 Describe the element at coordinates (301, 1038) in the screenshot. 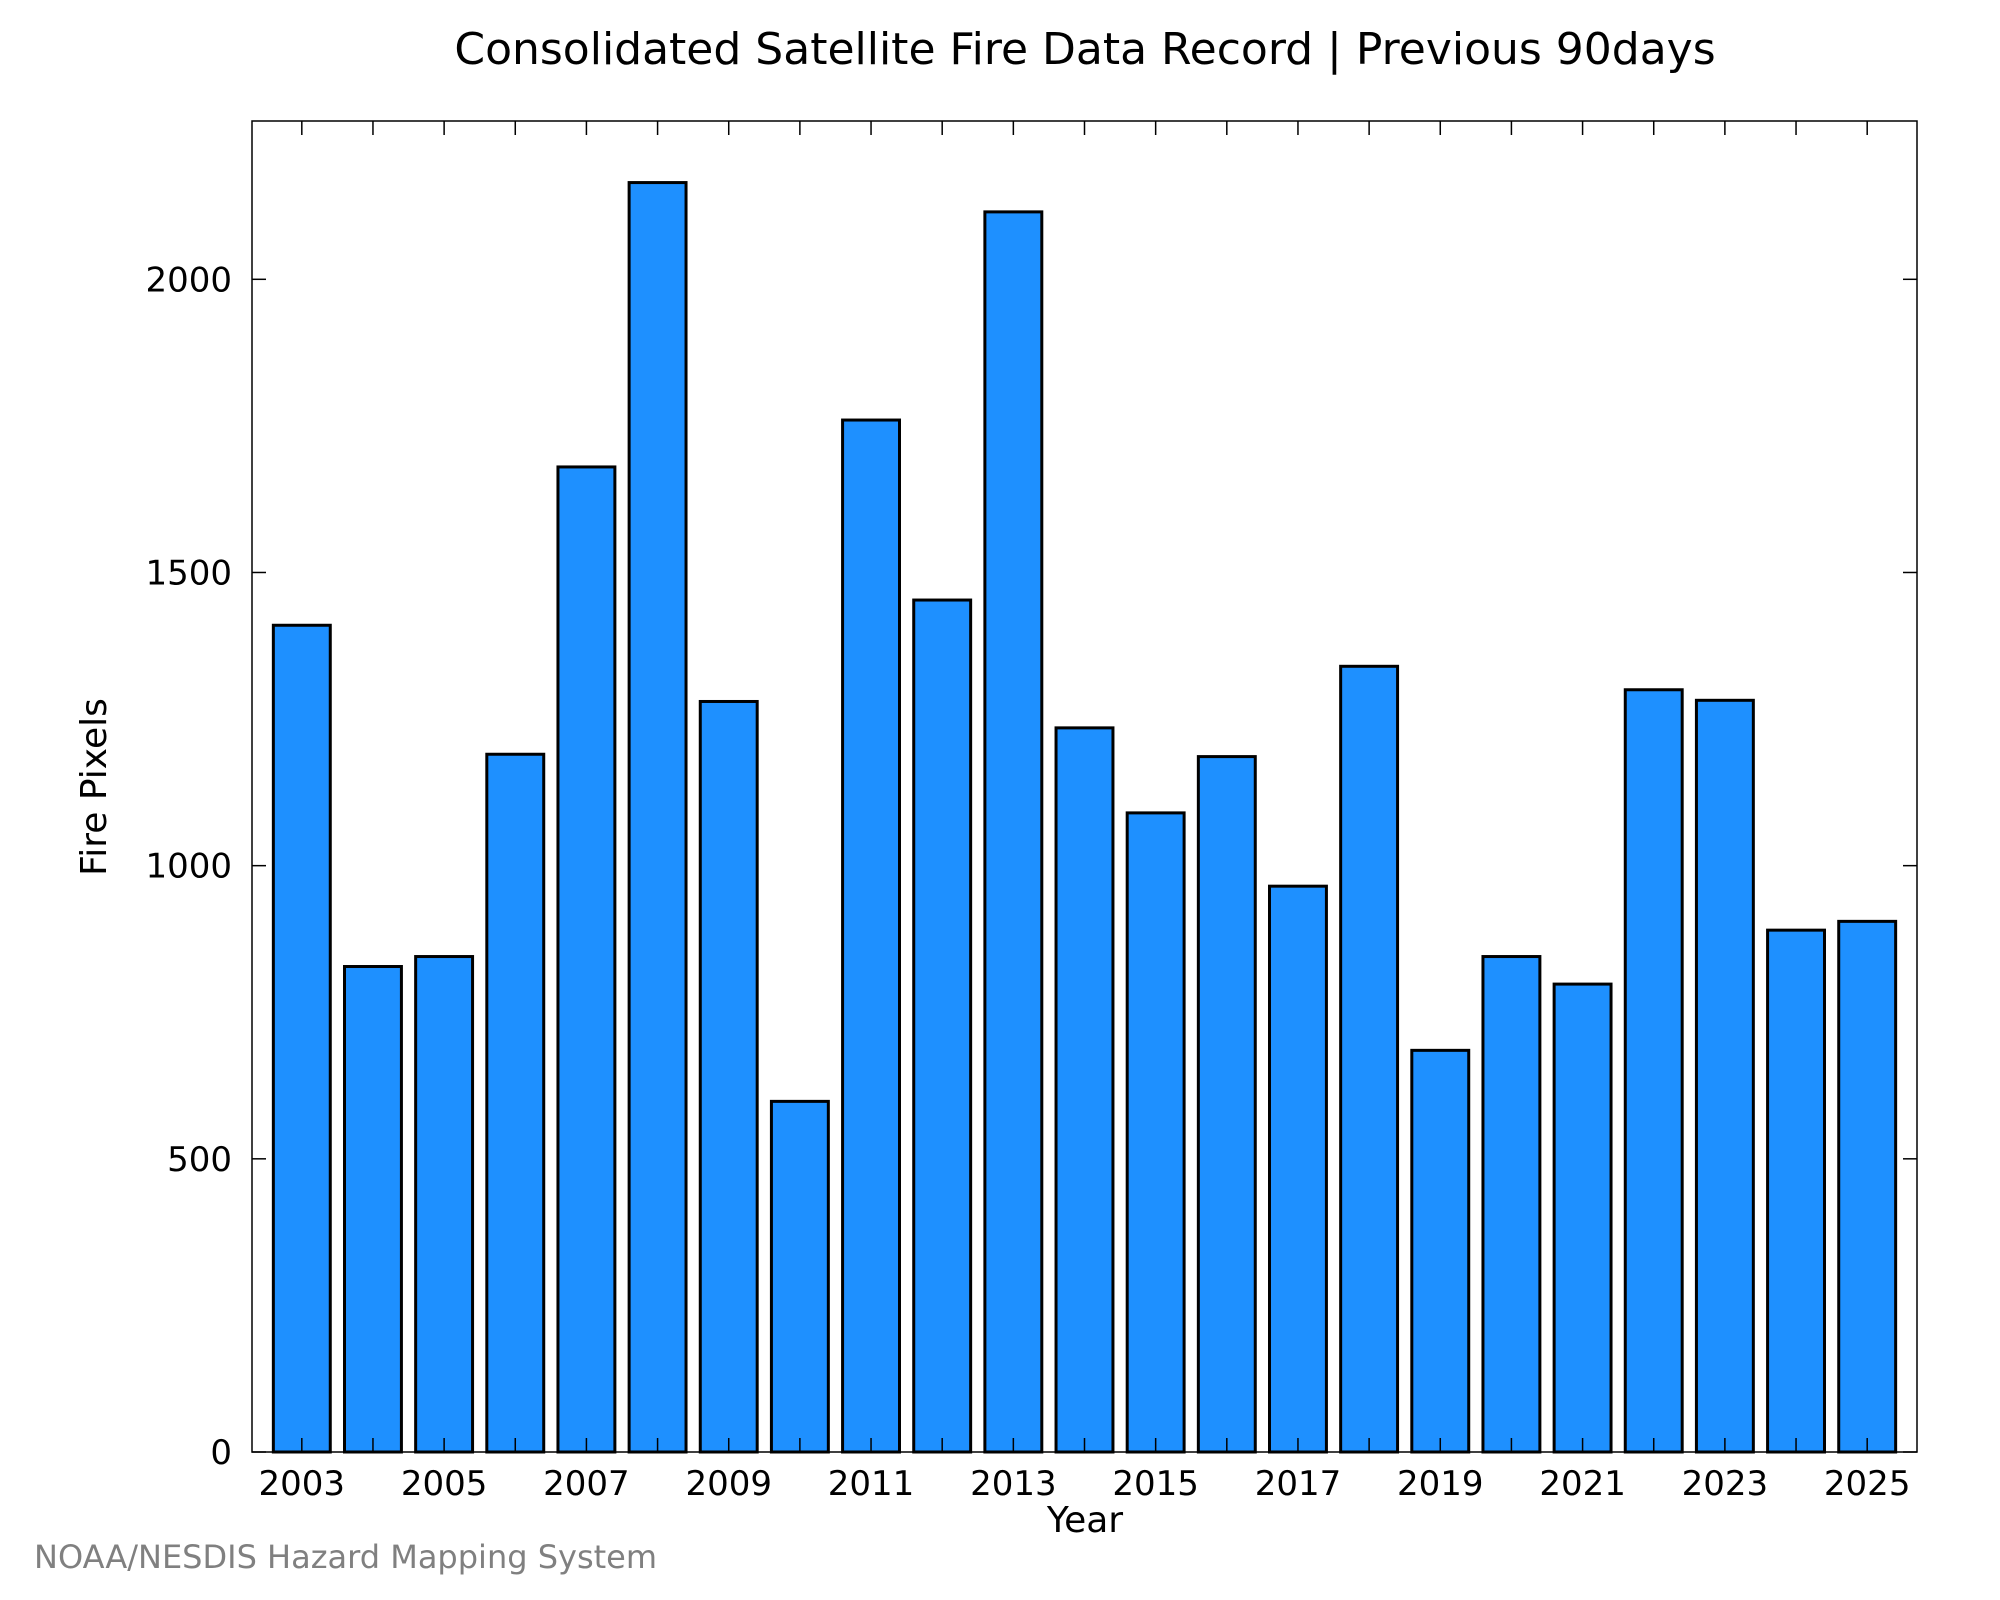

I see `bar-2003` at that location.